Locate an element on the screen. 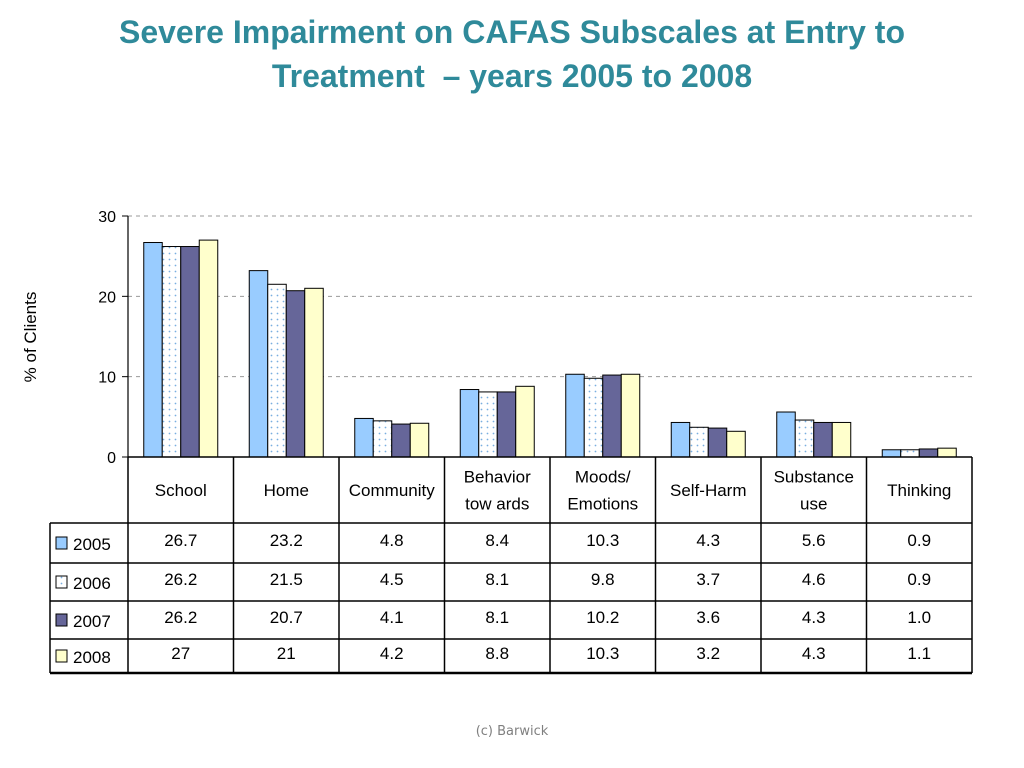  table-cell-value: 27 is located at coordinates (180, 653).